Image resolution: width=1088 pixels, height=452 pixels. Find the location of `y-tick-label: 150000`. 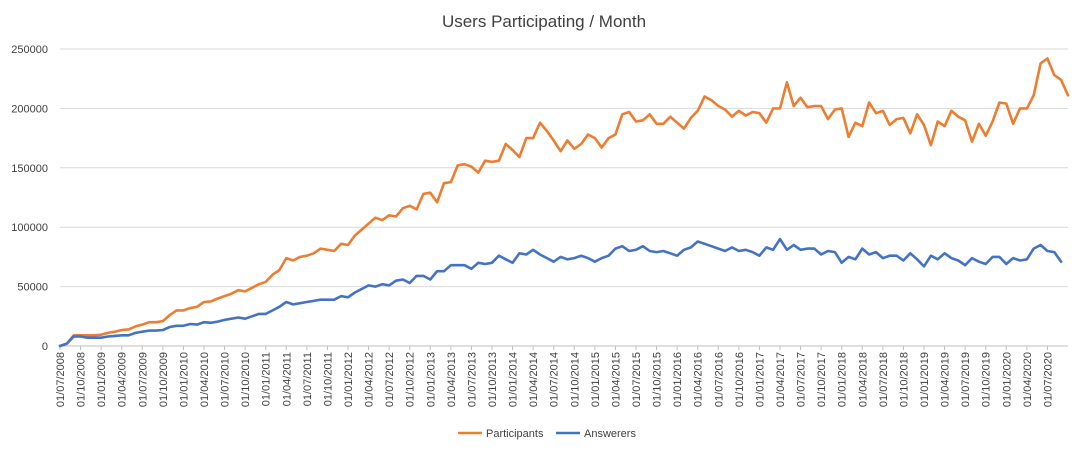

y-tick-label: 150000 is located at coordinates (29, 169).